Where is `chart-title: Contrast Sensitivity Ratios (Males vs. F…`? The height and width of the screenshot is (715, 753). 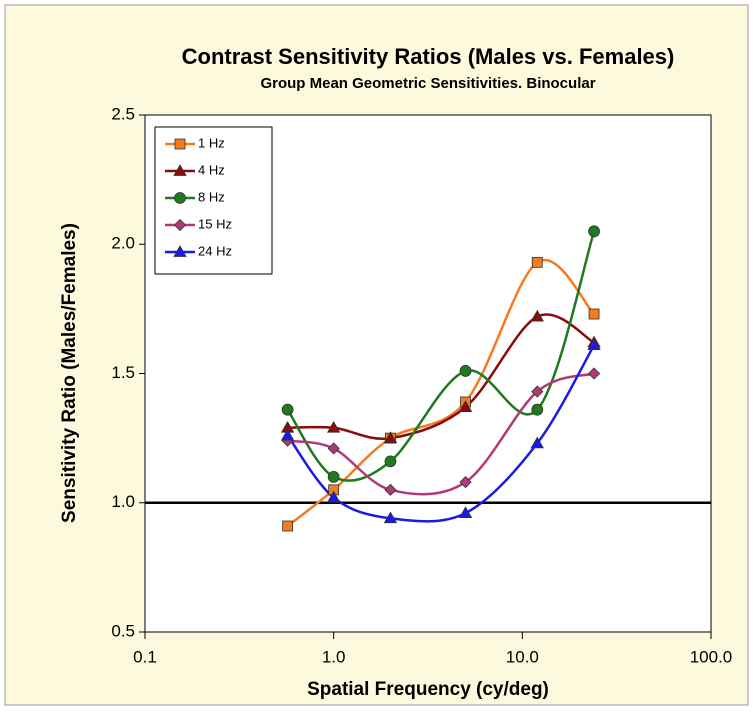 chart-title: Contrast Sensitivity Ratios (Males vs. F… is located at coordinates (428, 56).